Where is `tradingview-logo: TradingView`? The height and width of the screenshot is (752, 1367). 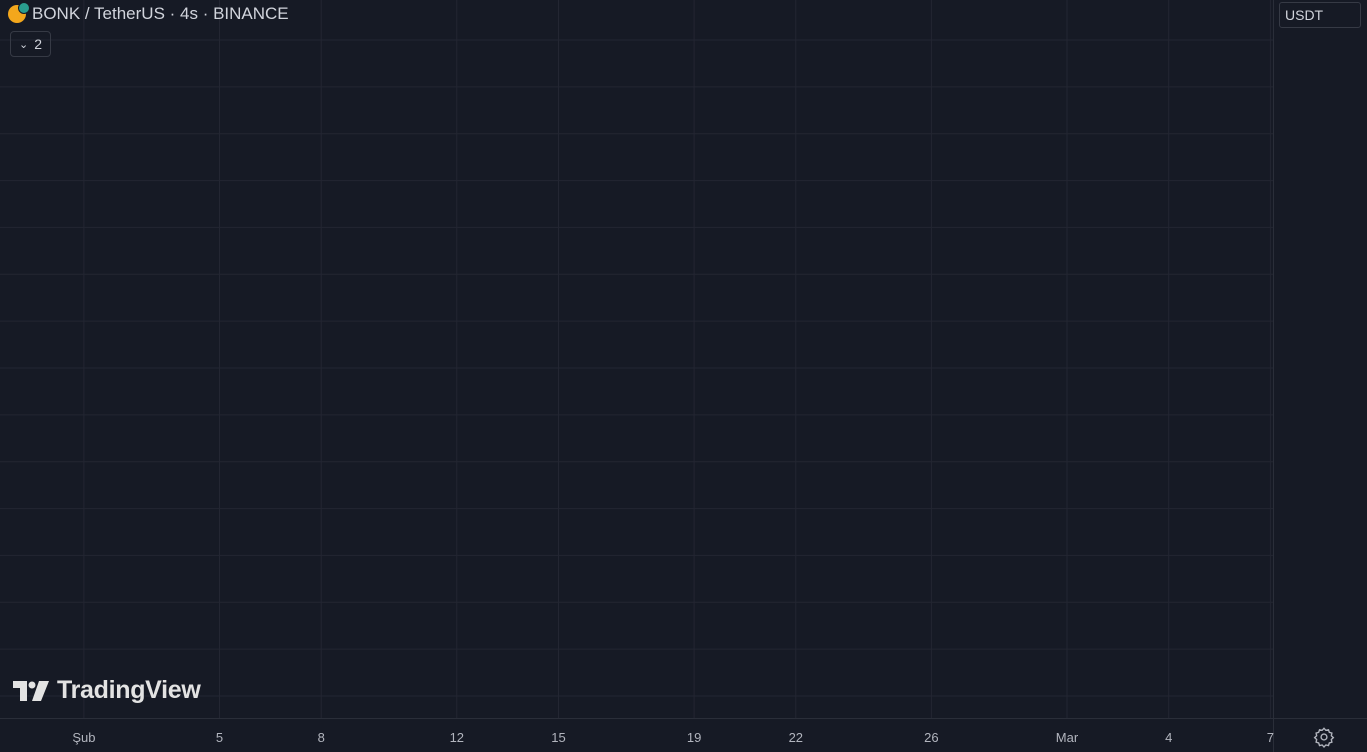
tradingview-logo: TradingView is located at coordinates (107, 690).